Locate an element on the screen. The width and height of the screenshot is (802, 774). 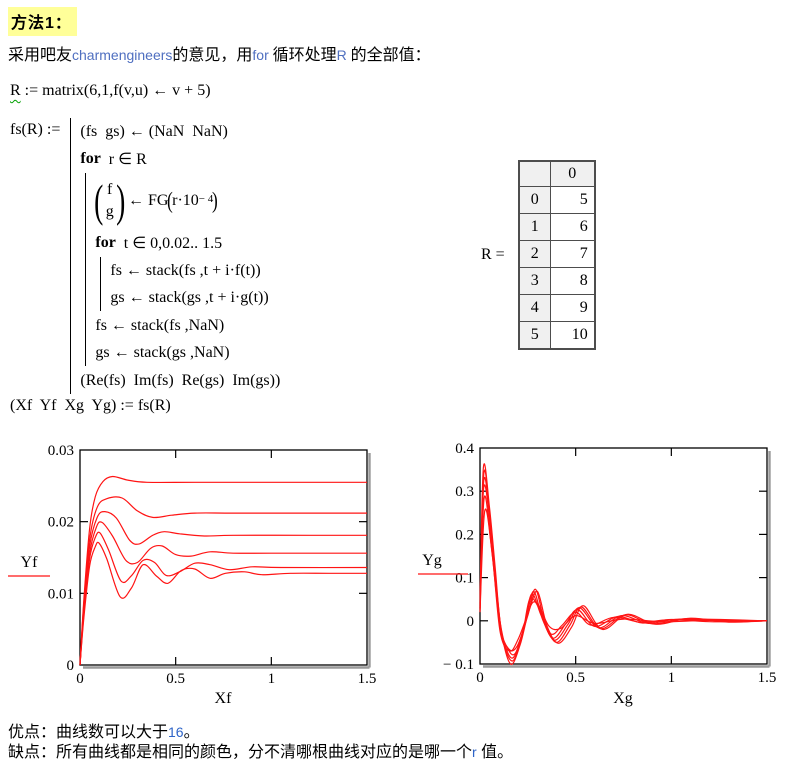
intro-text: 的全部值： is located at coordinates (390, 55).